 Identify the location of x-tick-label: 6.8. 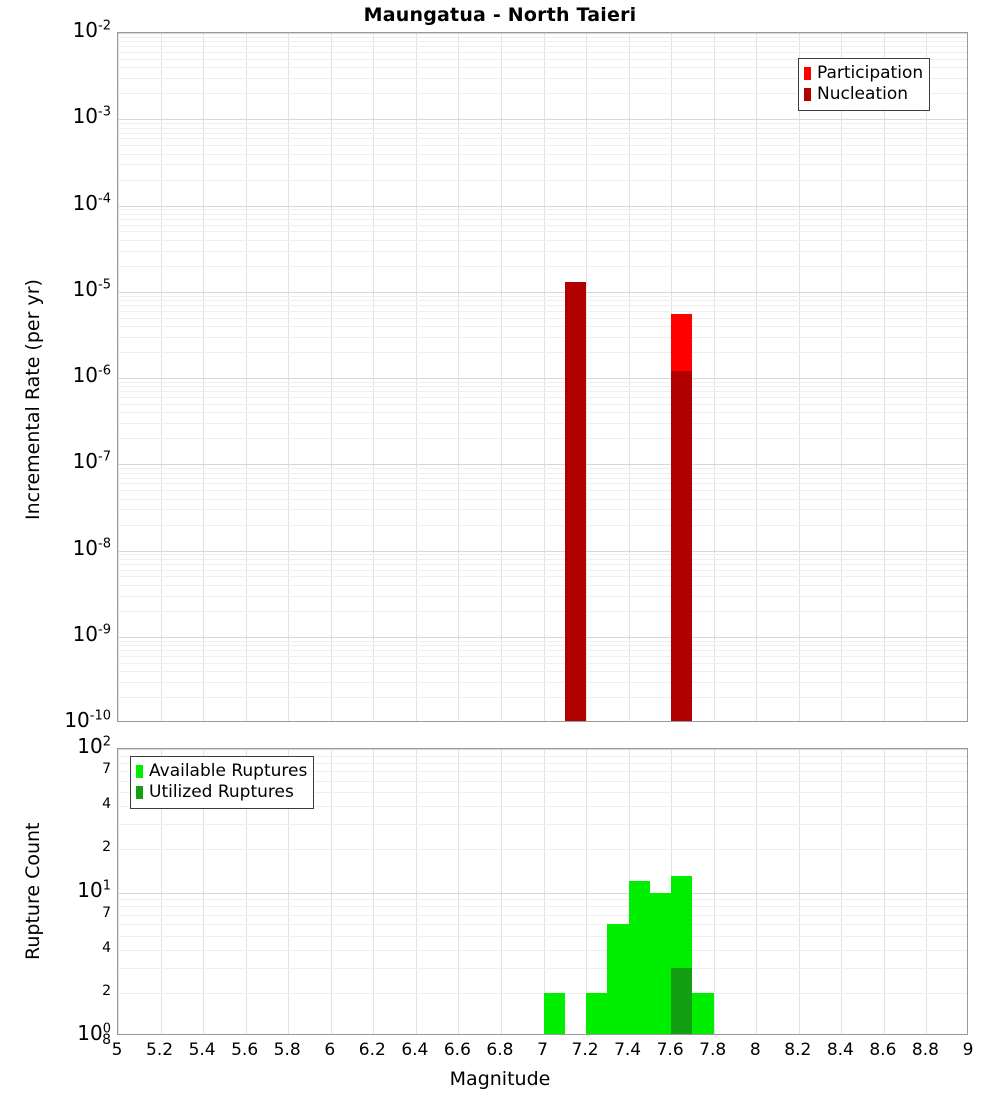
(500, 1050).